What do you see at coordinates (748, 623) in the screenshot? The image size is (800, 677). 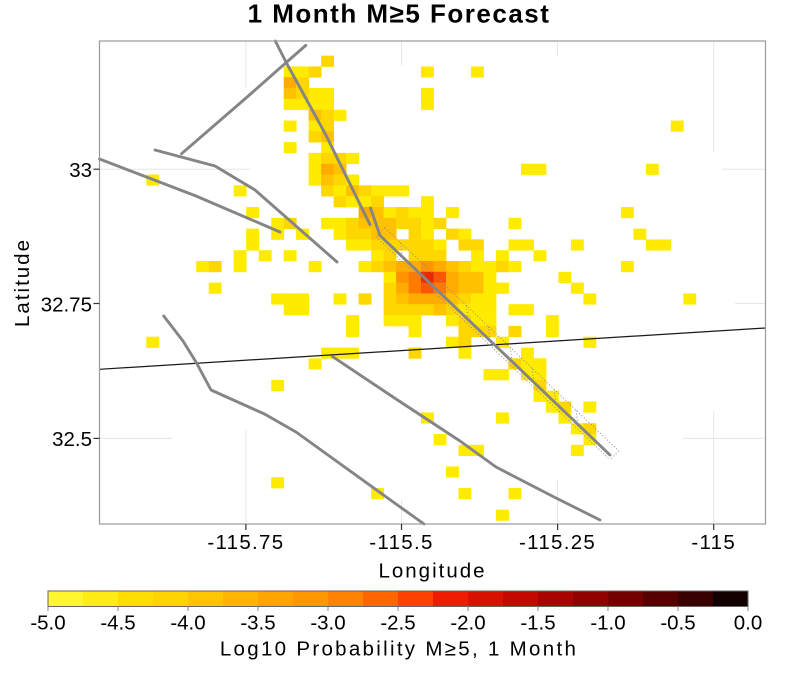 I see `svg-text: 0.0` at bounding box center [748, 623].